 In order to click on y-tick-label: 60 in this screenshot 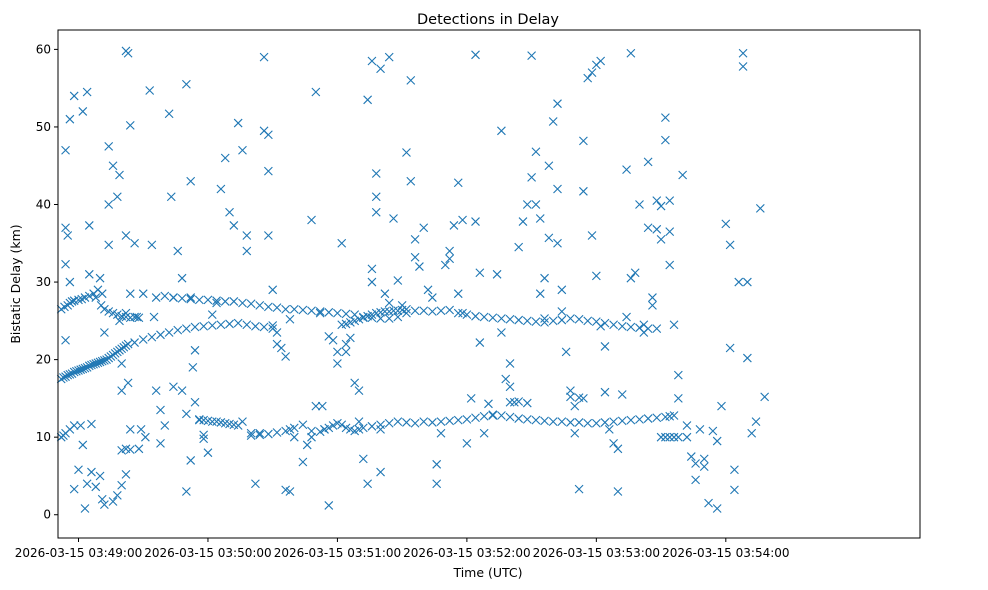, I will do `click(43, 49)`.